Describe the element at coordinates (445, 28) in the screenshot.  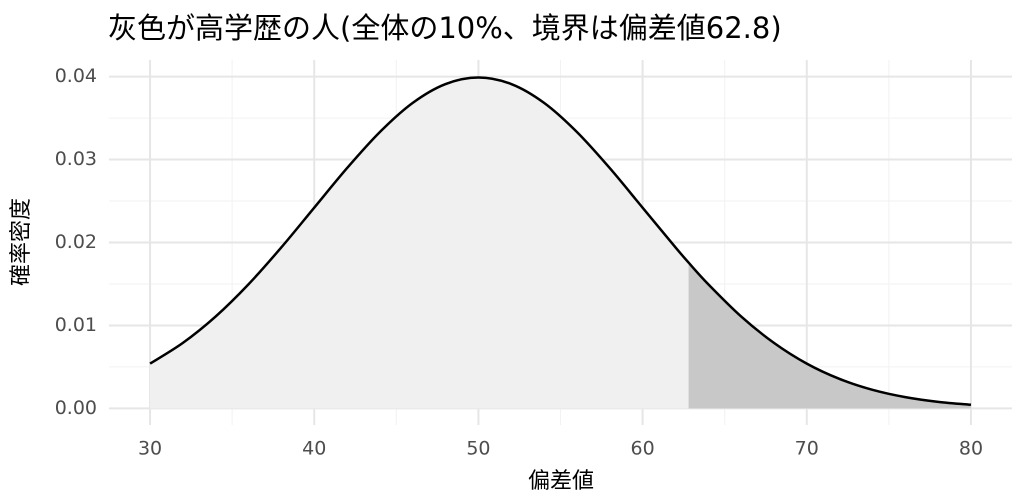
I see `chart-title: 灰色が高学歴の人(全体の10%、境界は偏差値62.8)` at that location.